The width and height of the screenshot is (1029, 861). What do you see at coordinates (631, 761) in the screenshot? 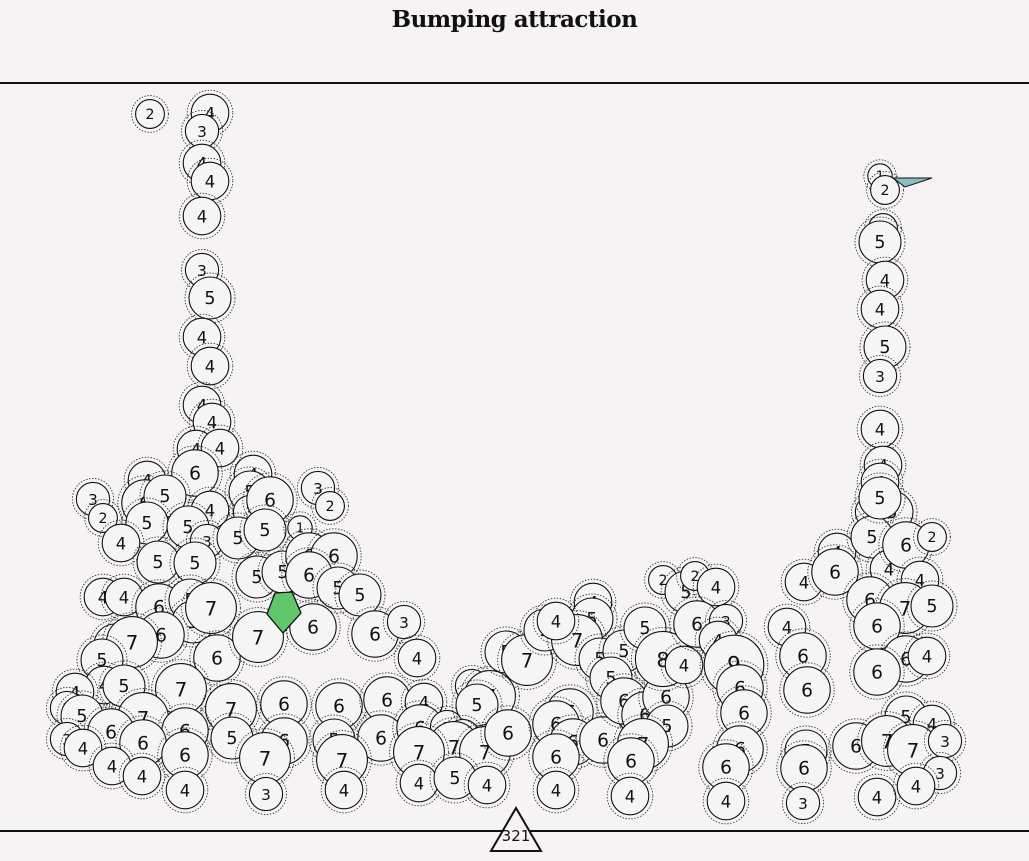
I see `ball: 6` at bounding box center [631, 761].